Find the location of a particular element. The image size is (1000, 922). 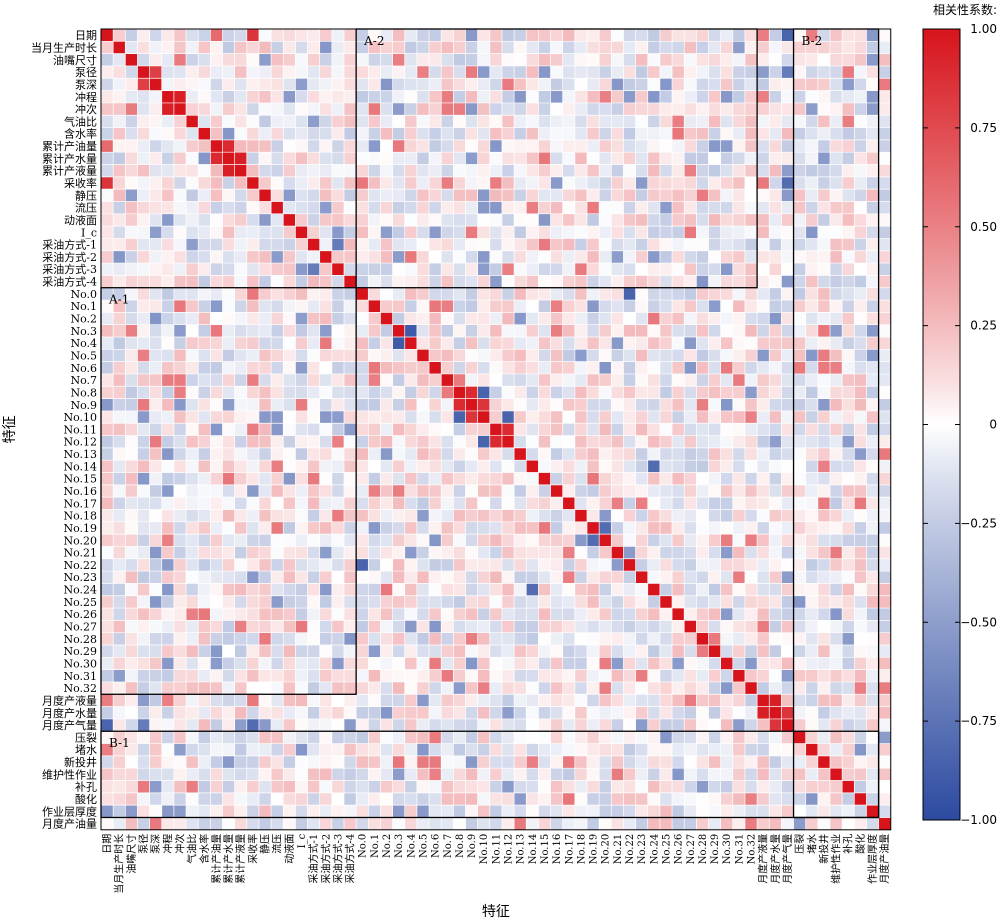

row-label: 累计产油量 is located at coordinates (69, 146).